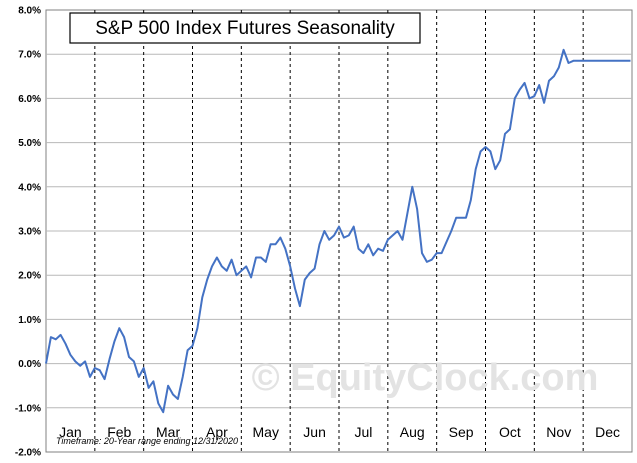 This screenshot has width=637, height=463. What do you see at coordinates (70, 432) in the screenshot?
I see `month-label: Jan` at bounding box center [70, 432].